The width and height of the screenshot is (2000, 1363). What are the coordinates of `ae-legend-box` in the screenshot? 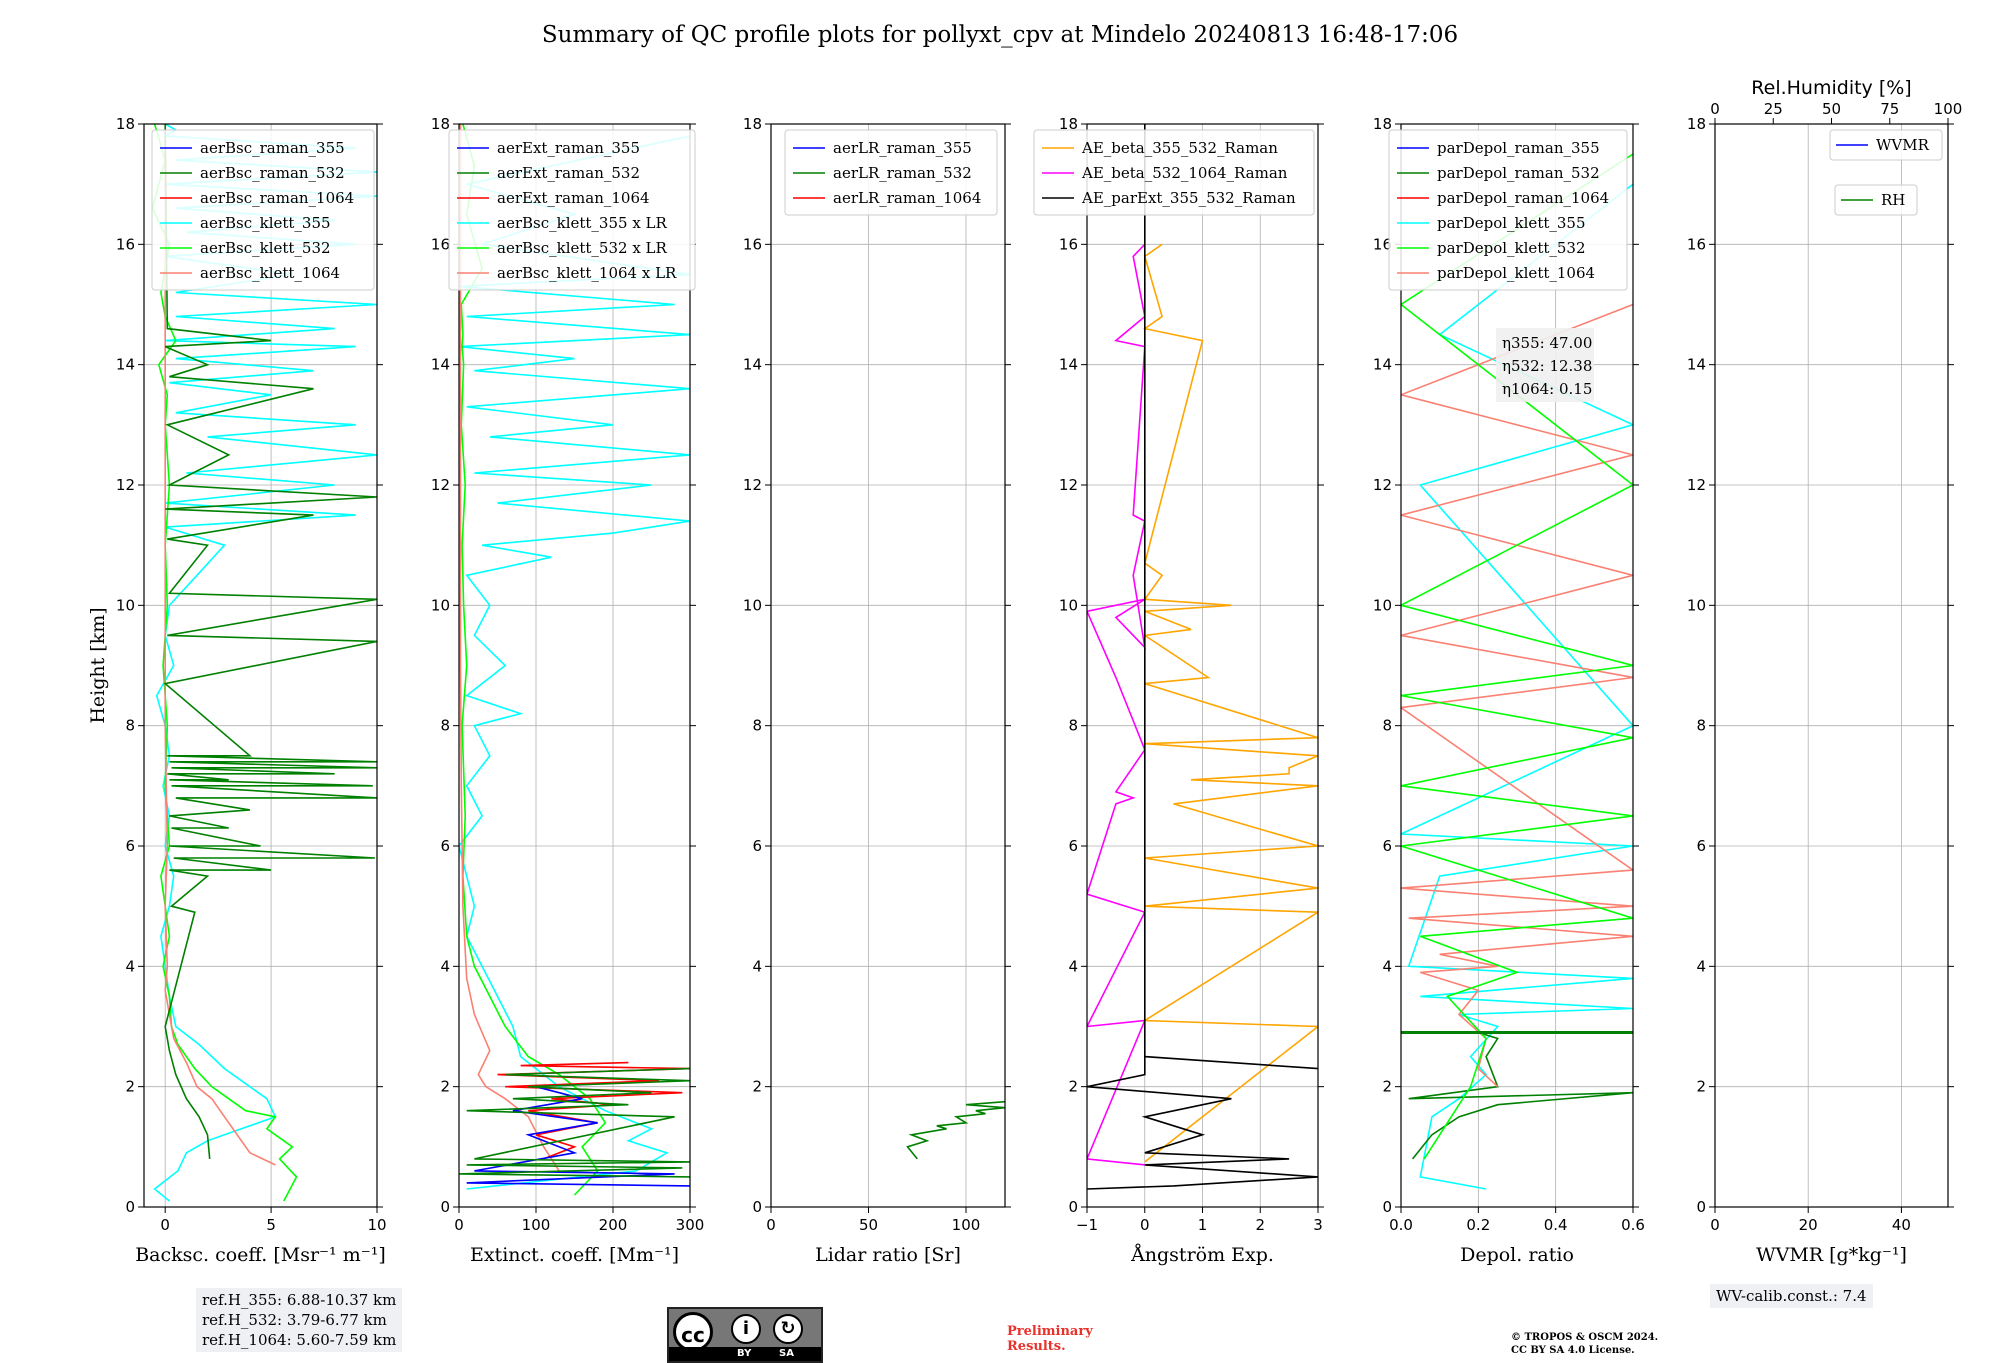 It's located at (1174, 172).